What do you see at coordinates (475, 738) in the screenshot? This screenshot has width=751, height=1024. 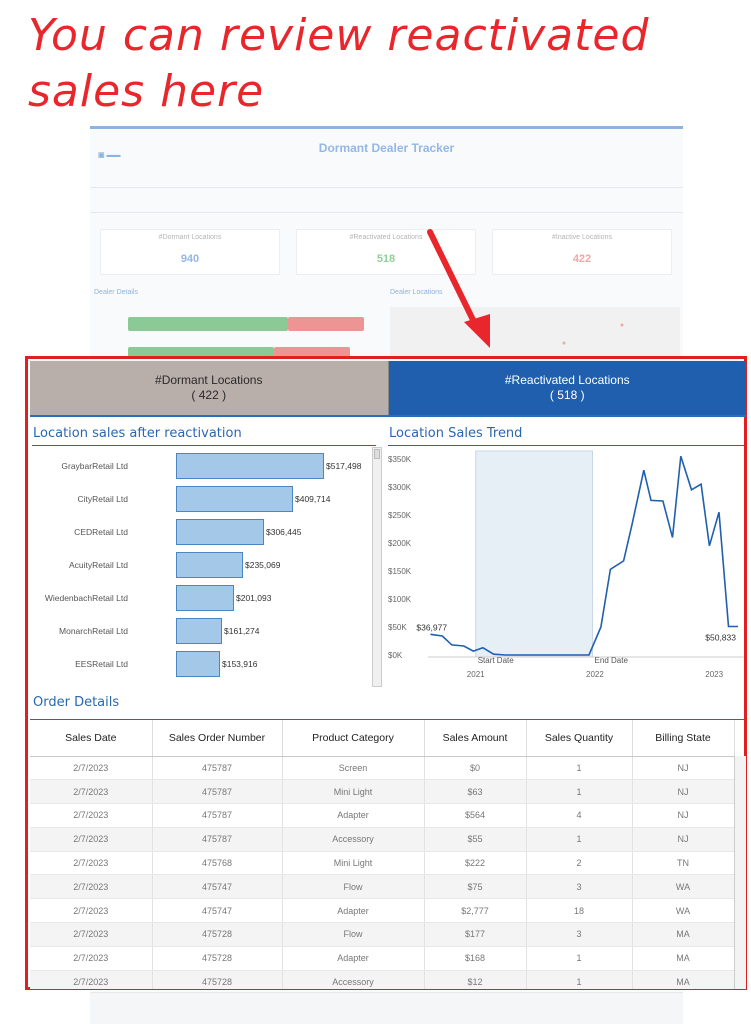 I see `col-sales-amount: Sales Amount` at bounding box center [475, 738].